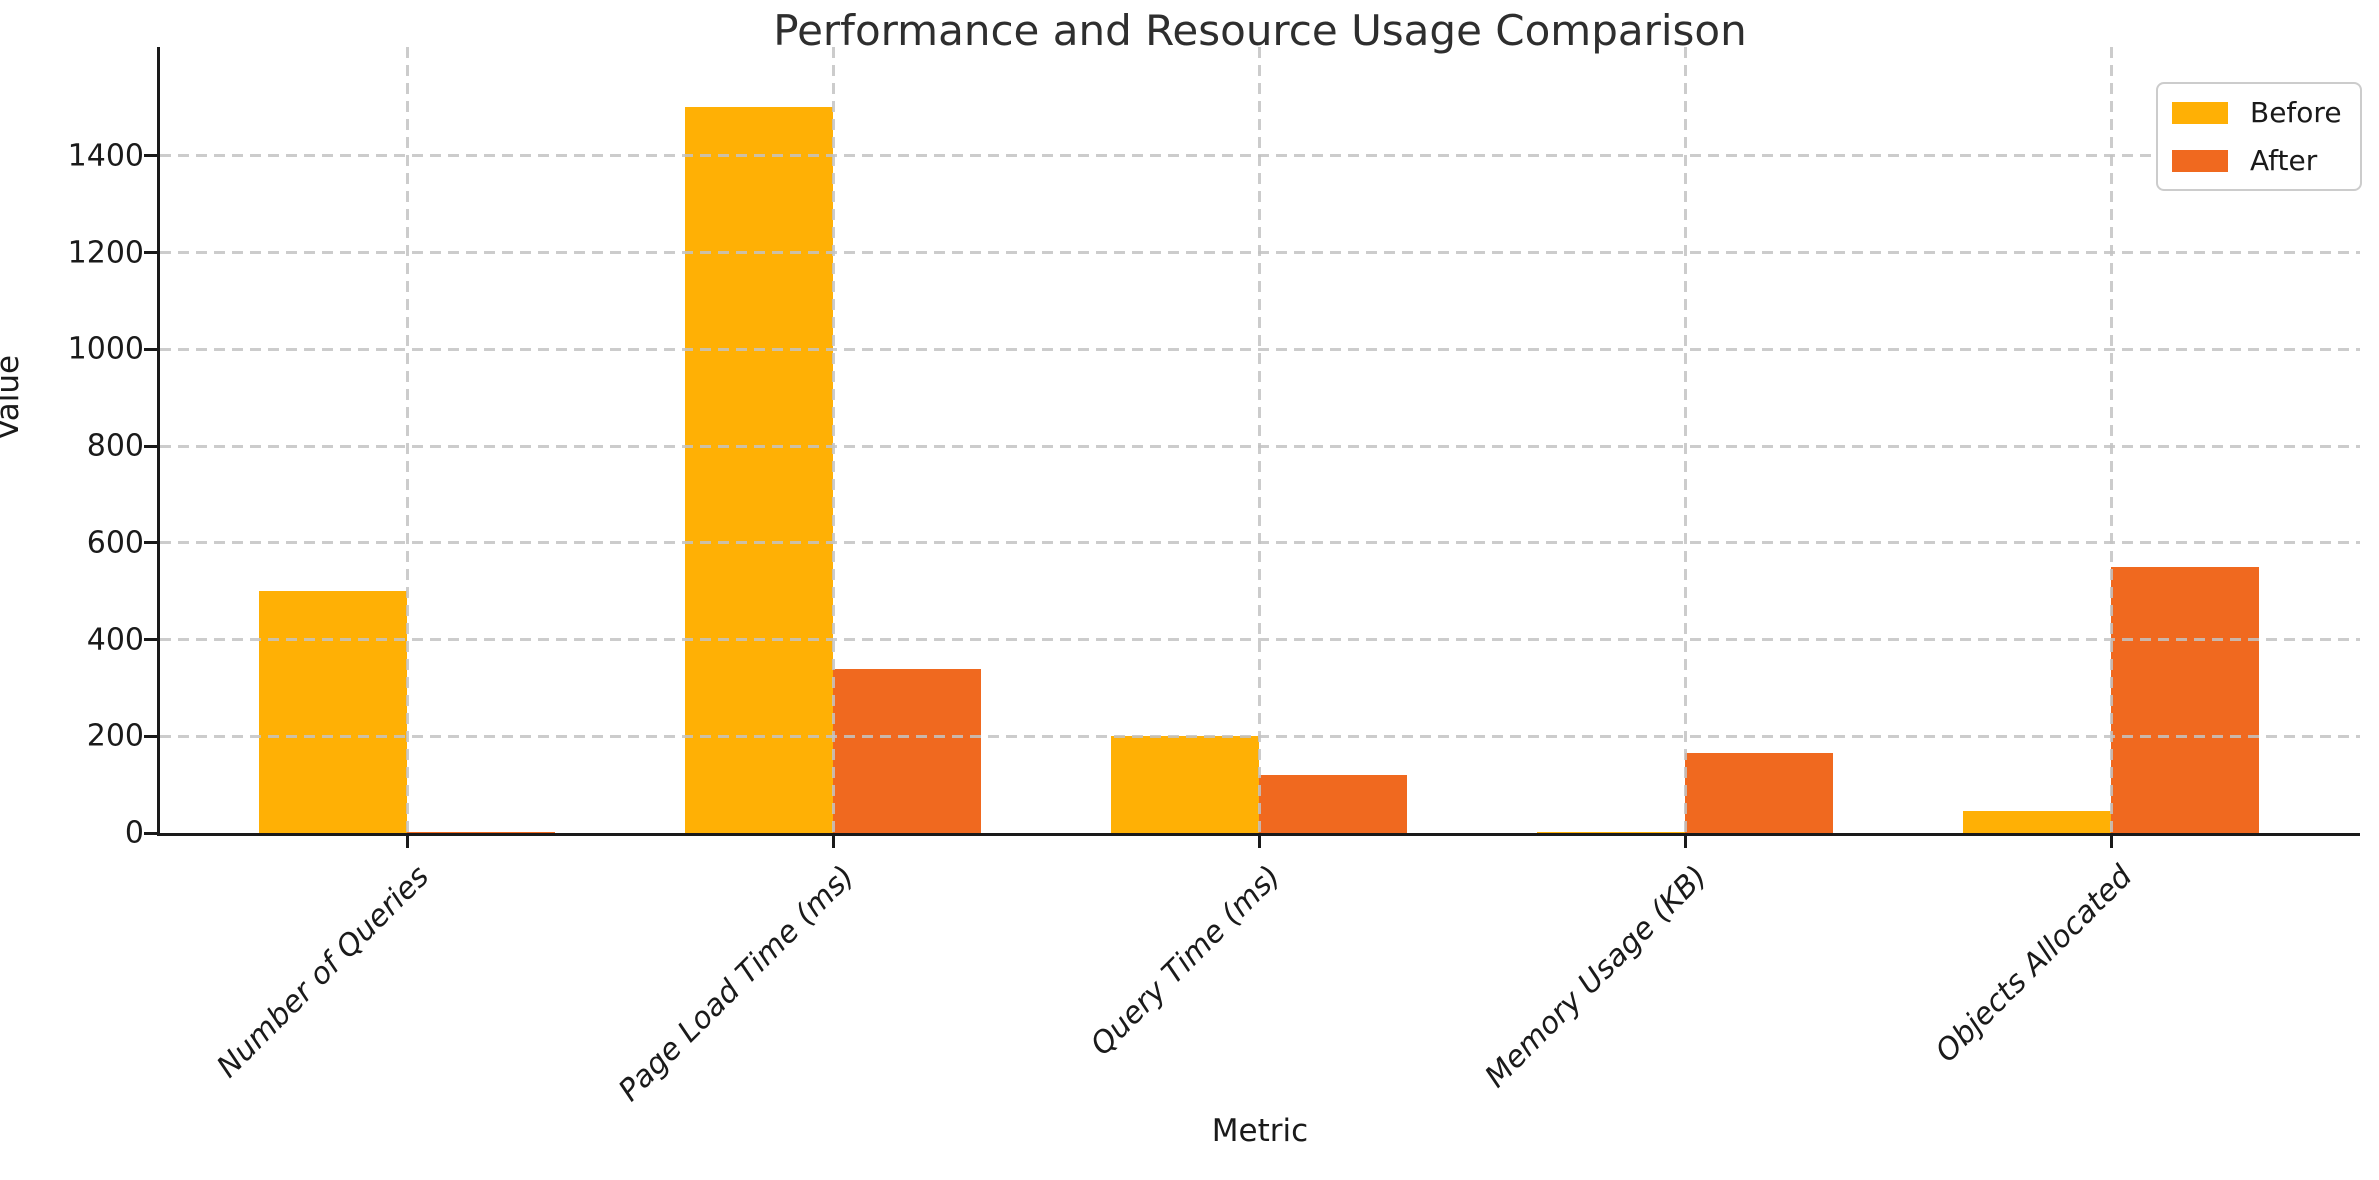 This screenshot has width=2379, height=1180. I want to click on y-tick-label: 600, so click(115, 543).